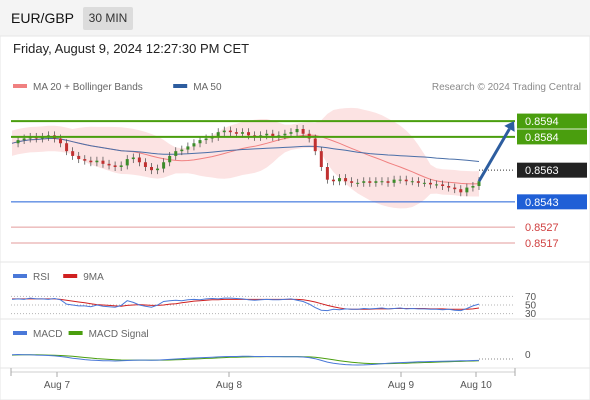 The width and height of the screenshot is (590, 400). What do you see at coordinates (20, 333) in the screenshot?
I see `macd-legend-swatch` at bounding box center [20, 333].